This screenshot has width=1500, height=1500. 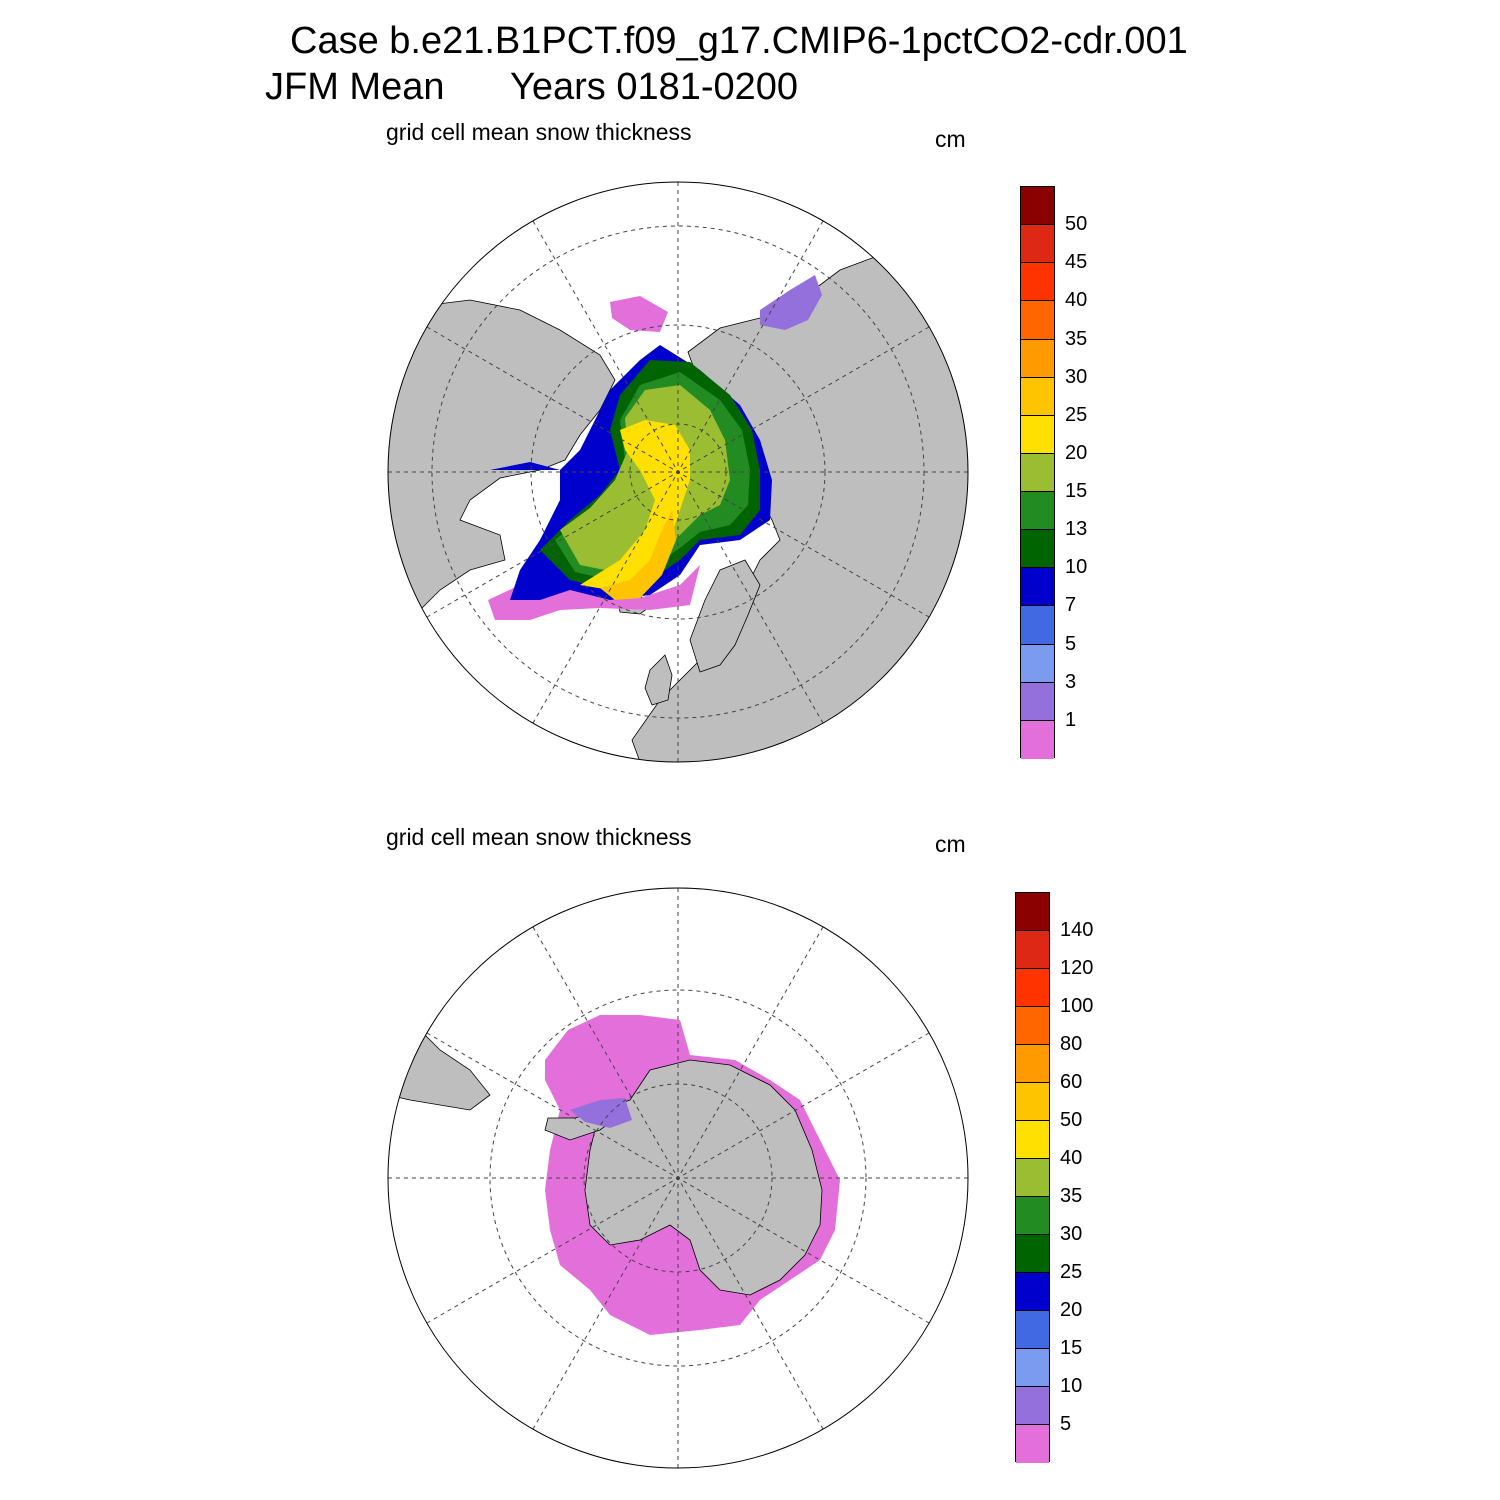 I want to click on antarctic-colorbar-tick-label: 10, so click(x=1071, y=1386).